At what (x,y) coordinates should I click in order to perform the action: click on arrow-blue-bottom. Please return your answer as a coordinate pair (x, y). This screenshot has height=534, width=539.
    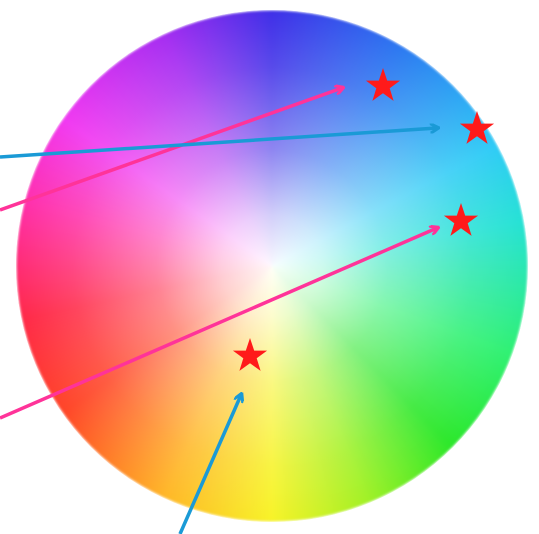
    Looking at the image, I should click on (209, 464).